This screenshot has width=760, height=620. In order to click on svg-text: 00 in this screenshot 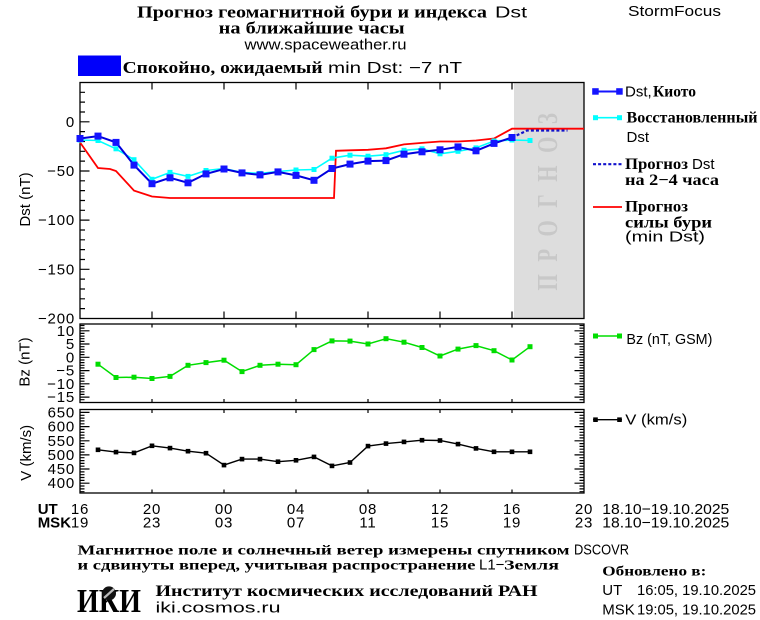, I will do `click(224, 509)`.